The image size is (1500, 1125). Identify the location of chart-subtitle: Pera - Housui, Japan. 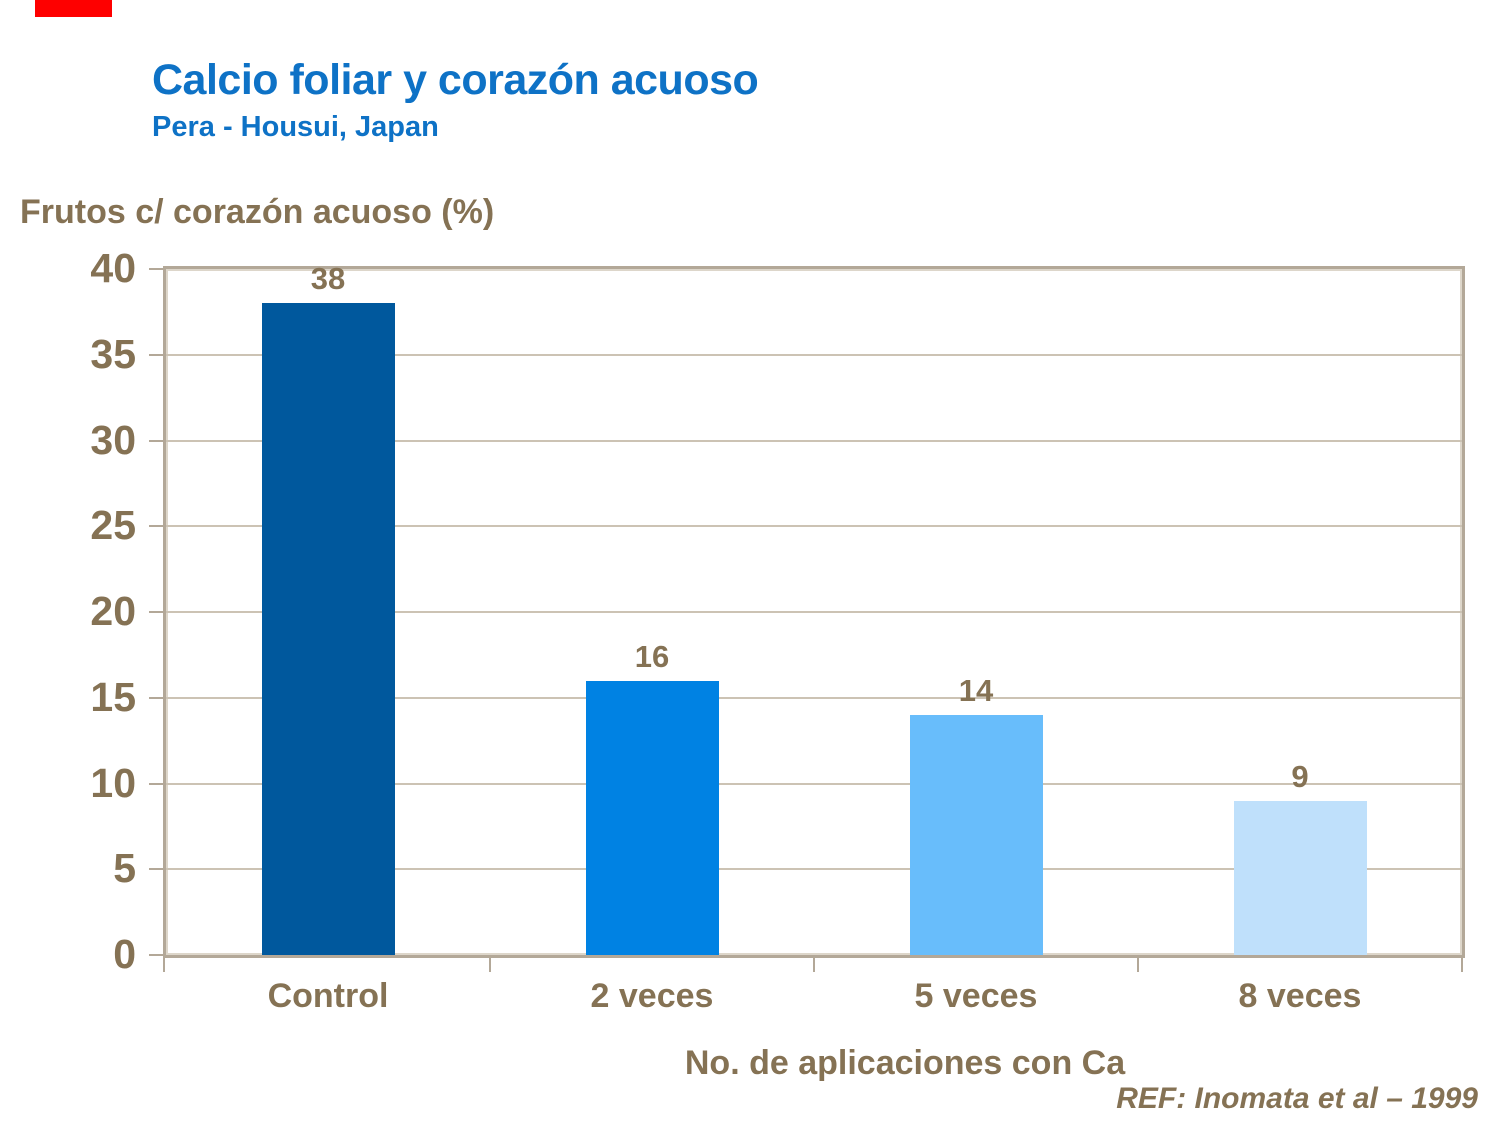
(295, 127).